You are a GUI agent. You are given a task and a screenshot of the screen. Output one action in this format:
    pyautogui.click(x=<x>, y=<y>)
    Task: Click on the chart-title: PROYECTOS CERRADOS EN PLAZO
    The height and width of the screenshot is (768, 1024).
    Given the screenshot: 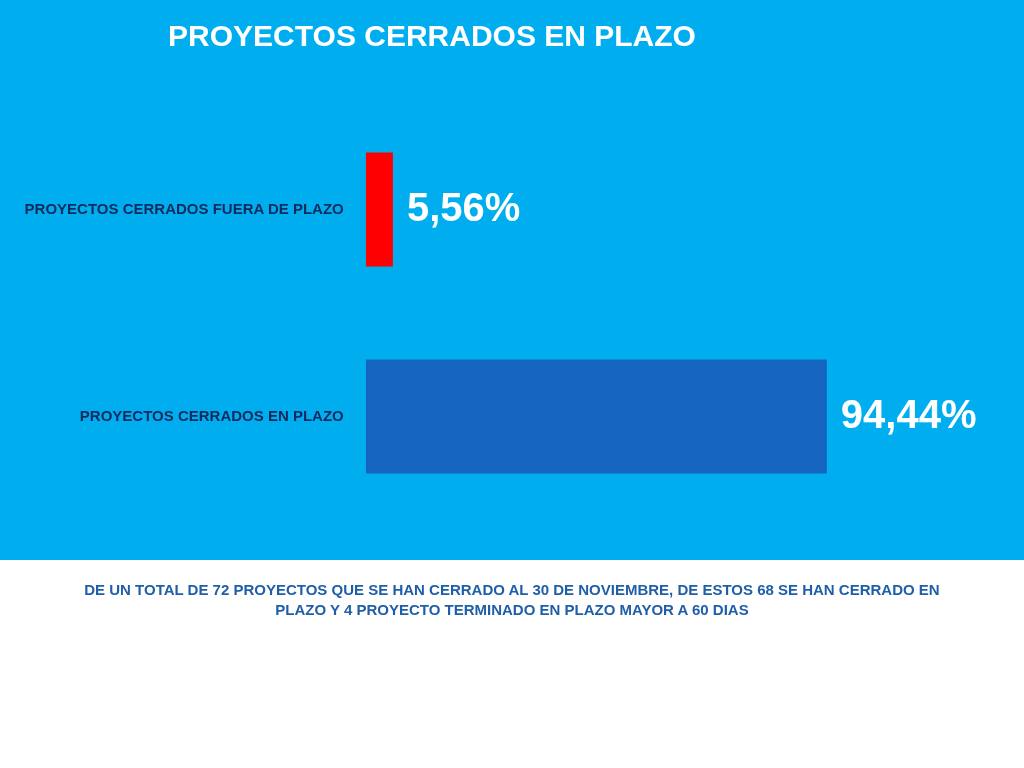 What is the action you would take?
    pyautogui.click(x=432, y=36)
    